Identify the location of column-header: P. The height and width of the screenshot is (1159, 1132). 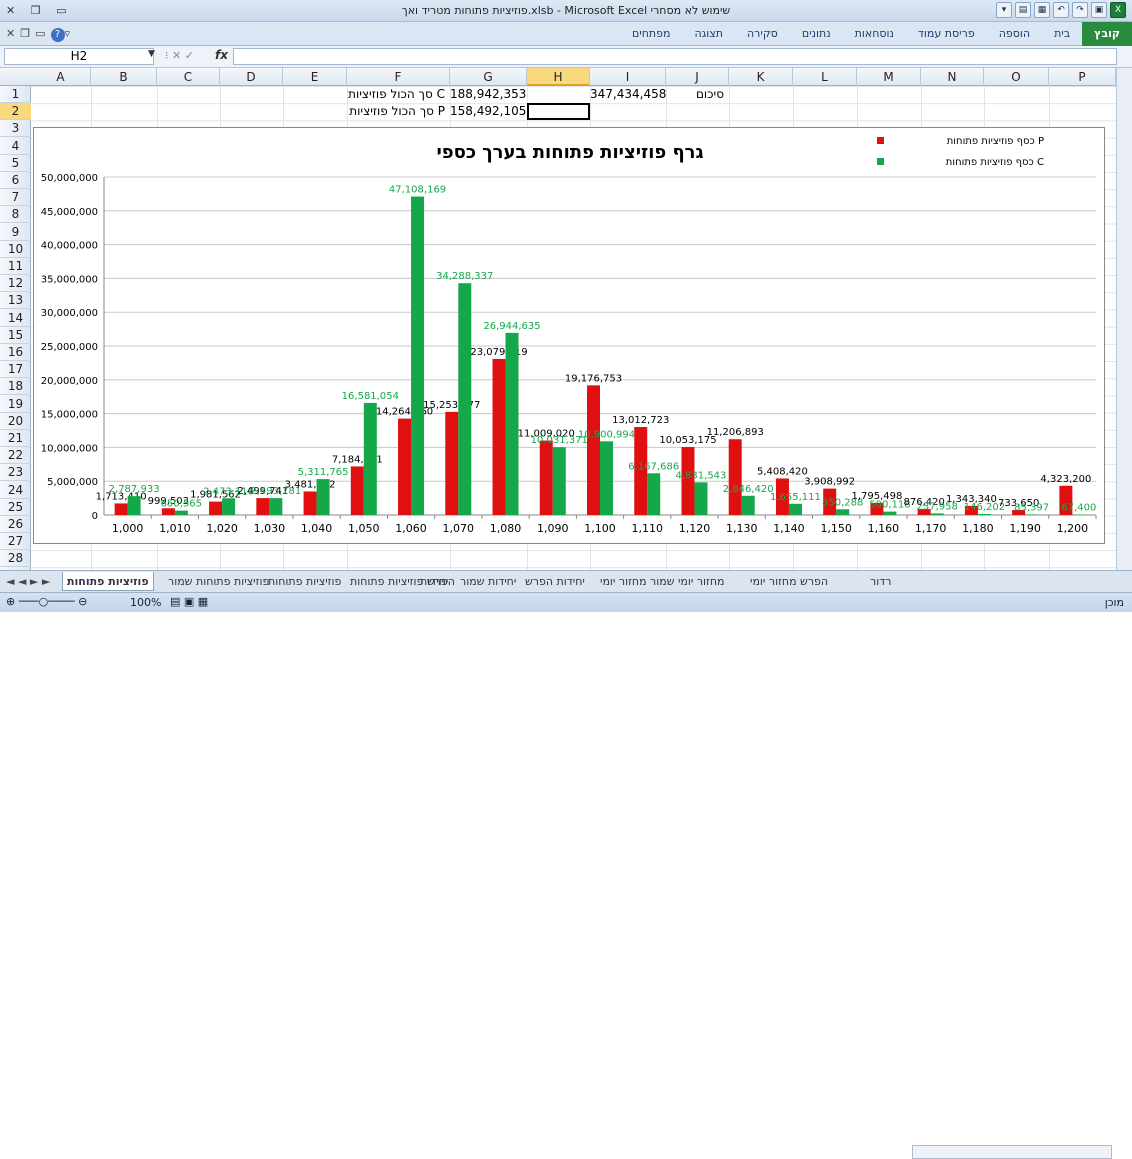
(1082, 77).